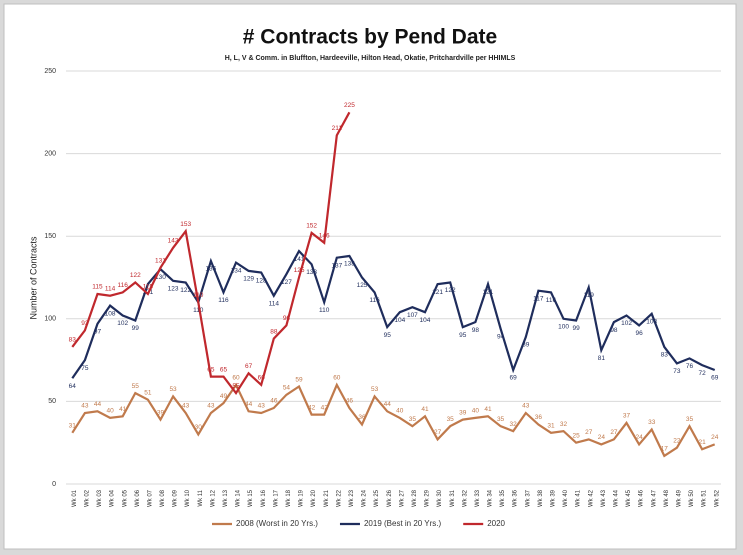  I want to click on data-label: 98, so click(476, 330).